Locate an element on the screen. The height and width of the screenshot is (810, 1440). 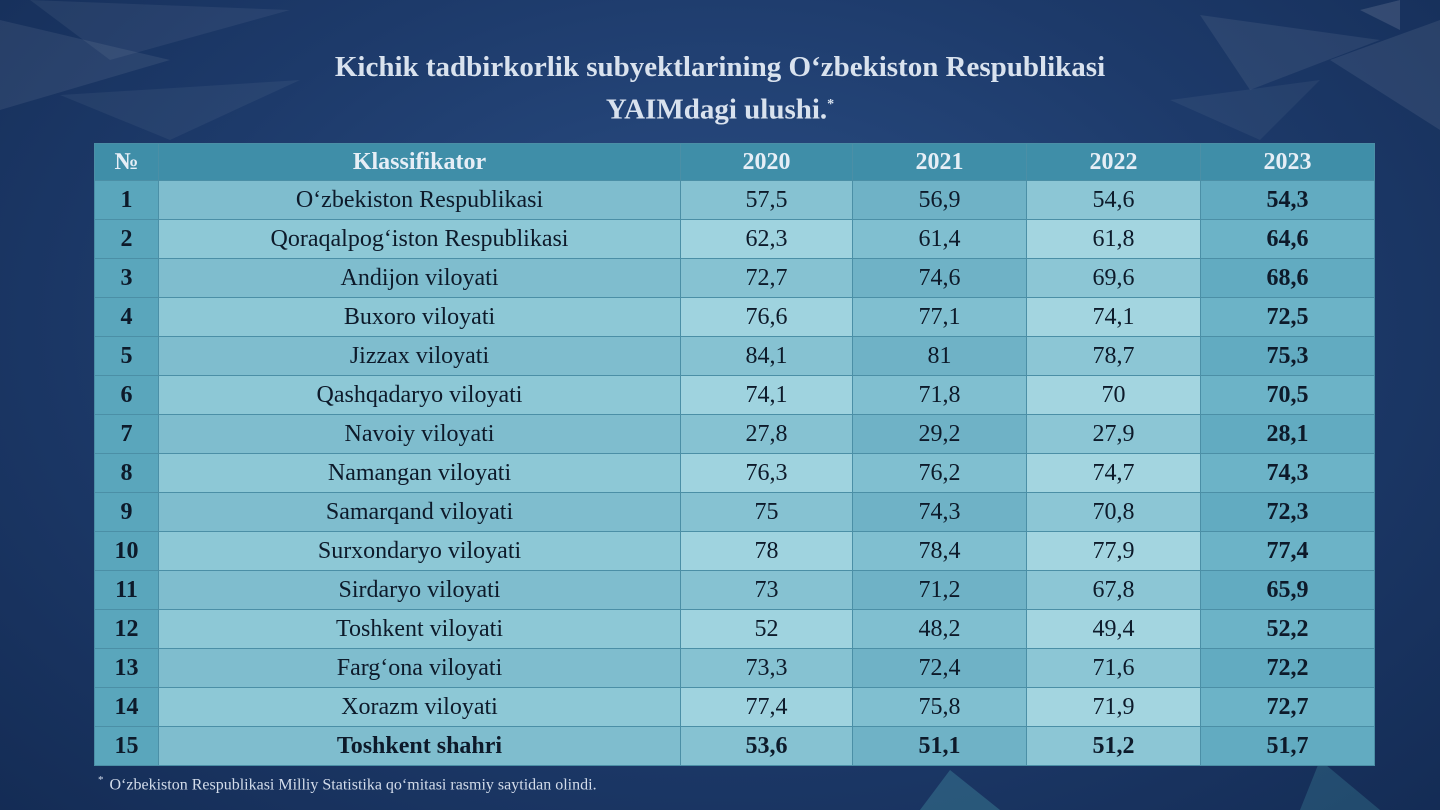
table-row: 8 Namangan viloyati 76,3 76,2 74,7 74,3 is located at coordinates (734, 473).